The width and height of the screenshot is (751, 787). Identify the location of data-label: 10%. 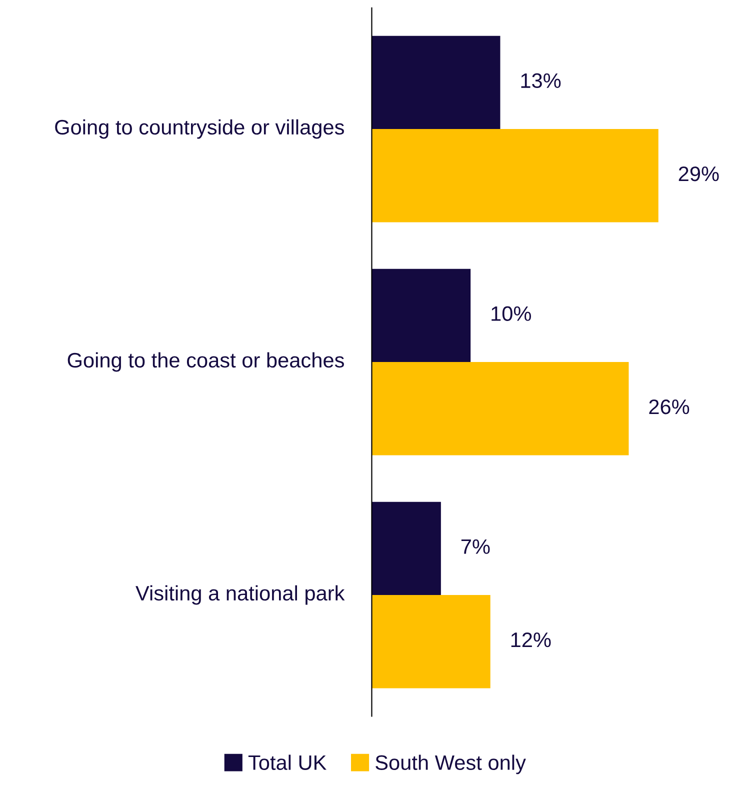
(511, 314).